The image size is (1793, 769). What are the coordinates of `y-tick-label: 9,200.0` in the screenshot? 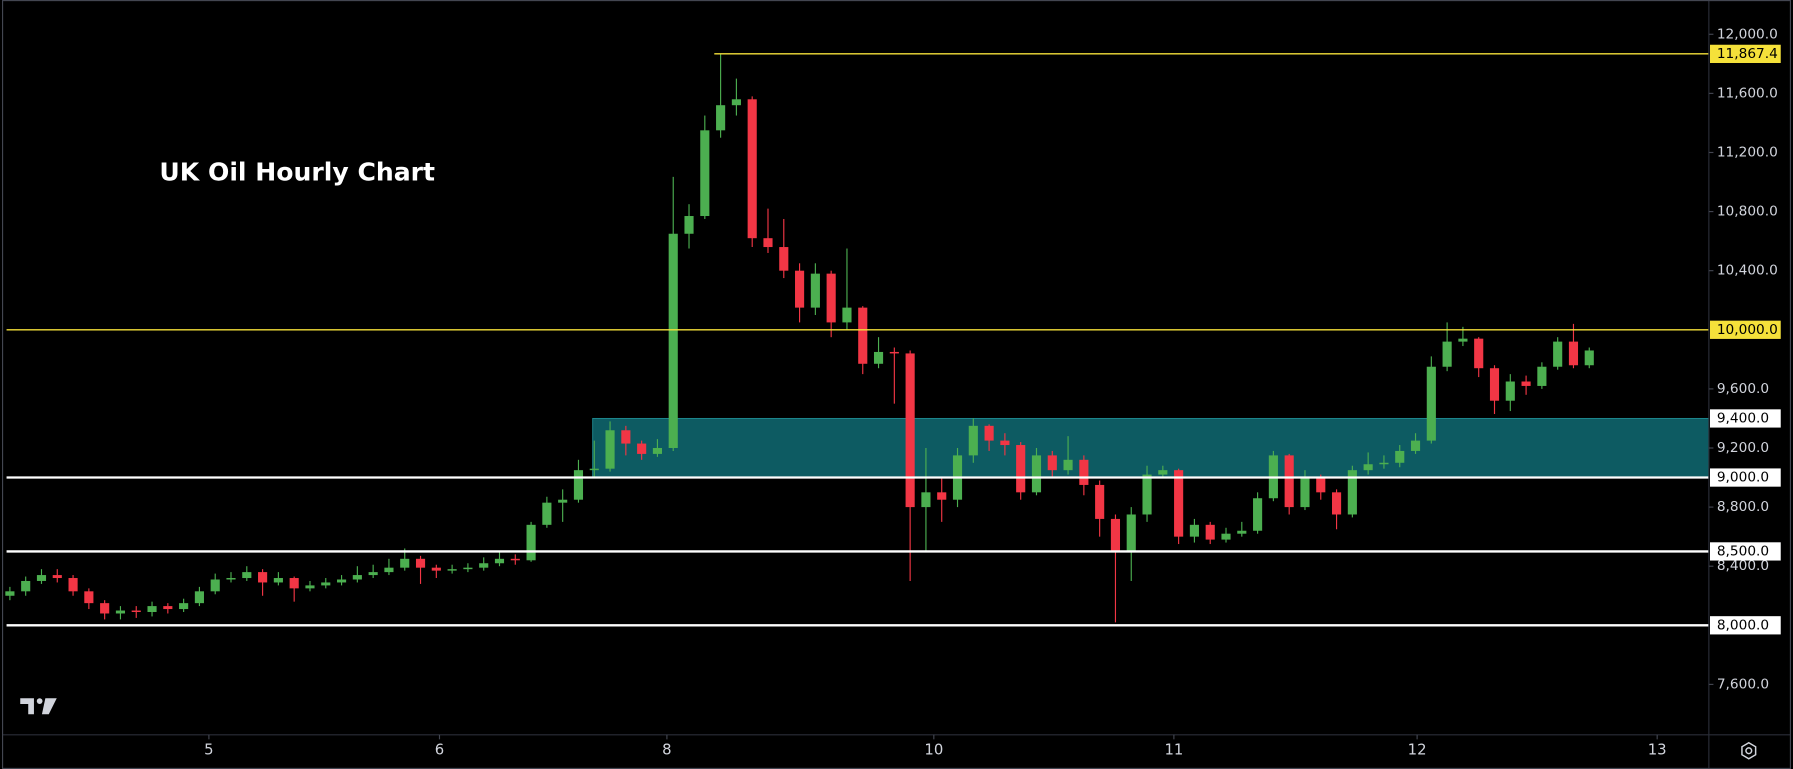 It's located at (1743, 448).